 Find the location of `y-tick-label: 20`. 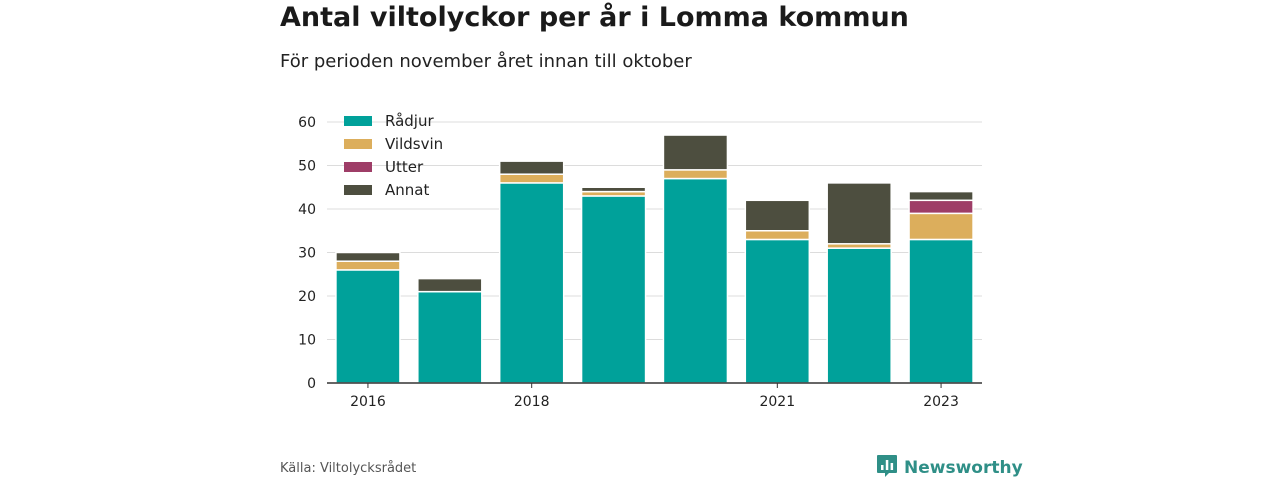

y-tick-label: 20 is located at coordinates (307, 297).